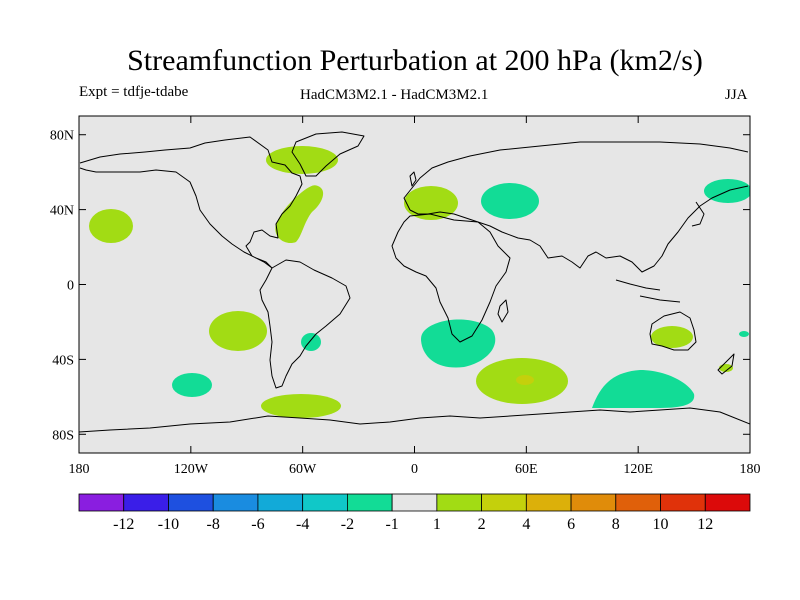  Describe the element at coordinates (705, 524) in the screenshot. I see `colorbar-label: 12` at that location.